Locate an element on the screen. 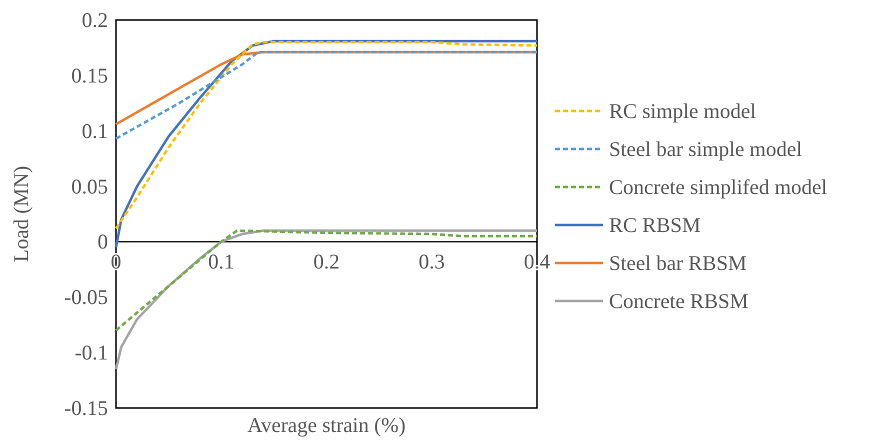 The width and height of the screenshot is (872, 441). x-tick-label: 0.3 is located at coordinates (431, 262).